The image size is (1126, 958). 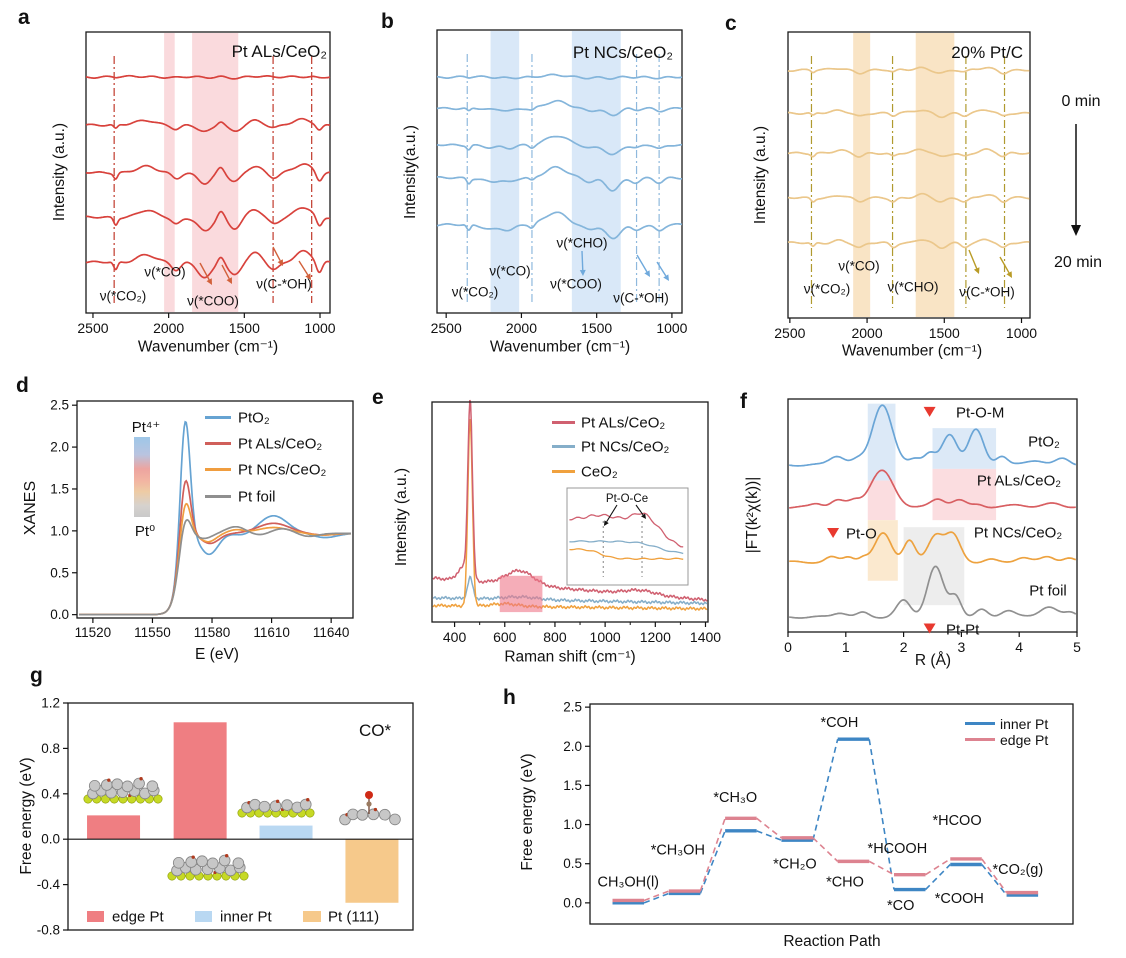 What do you see at coordinates (788, 647) in the screenshot?
I see `tick-label: 0` at bounding box center [788, 647].